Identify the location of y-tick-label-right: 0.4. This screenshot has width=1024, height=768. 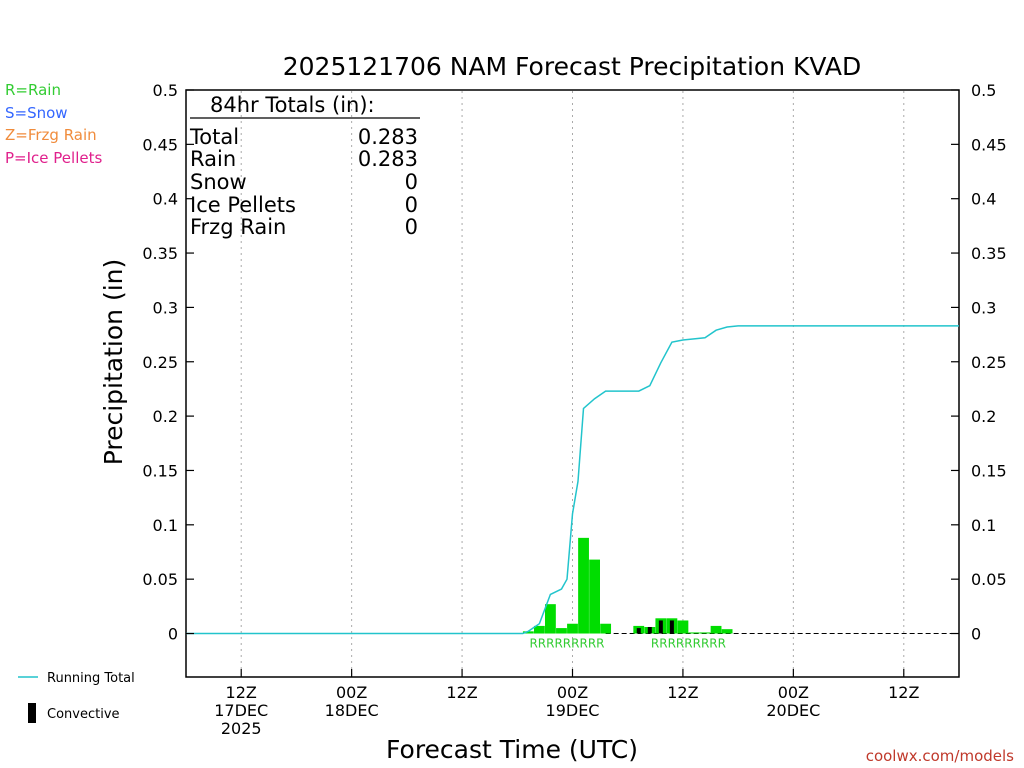
(983, 199).